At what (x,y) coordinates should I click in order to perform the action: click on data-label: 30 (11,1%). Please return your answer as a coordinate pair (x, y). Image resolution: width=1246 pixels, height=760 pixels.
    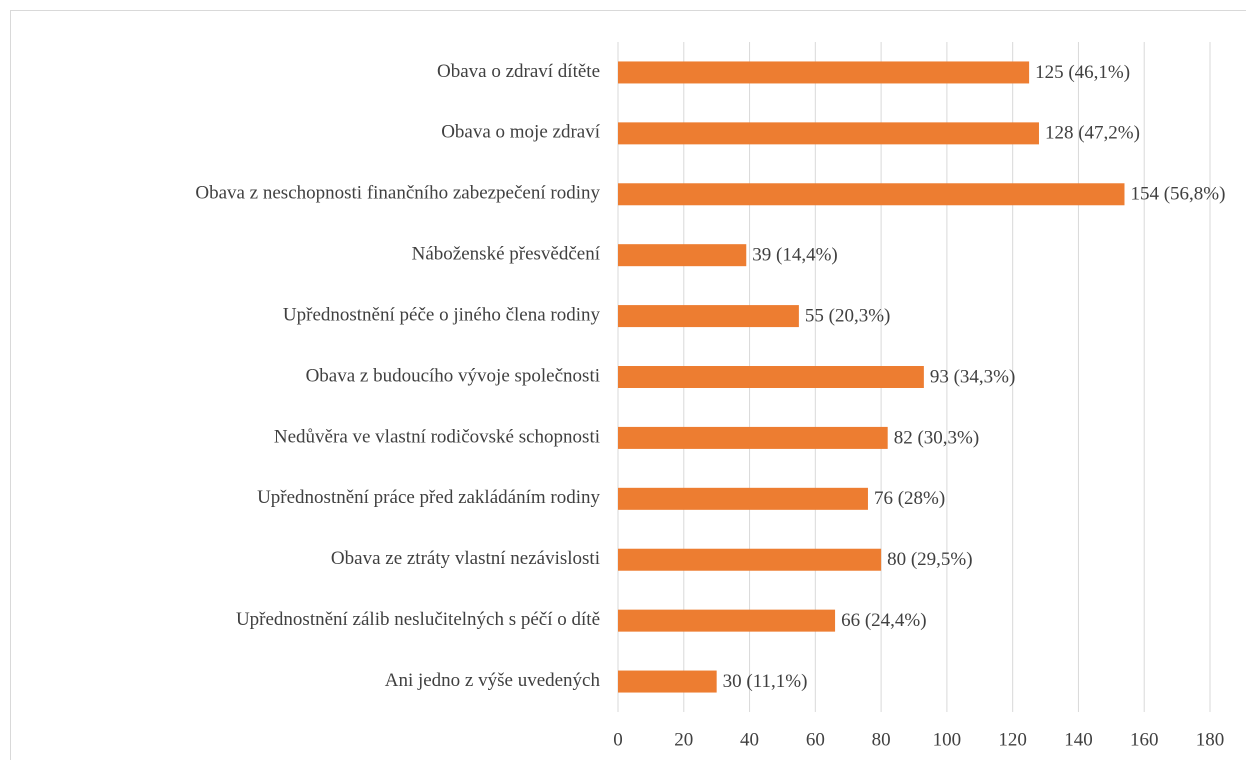
    Looking at the image, I should click on (765, 681).